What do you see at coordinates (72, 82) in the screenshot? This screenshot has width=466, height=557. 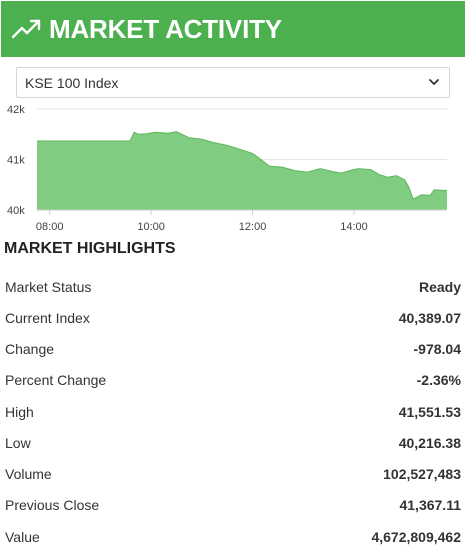 I see `index-select-value: KSE 100 Index` at bounding box center [72, 82].